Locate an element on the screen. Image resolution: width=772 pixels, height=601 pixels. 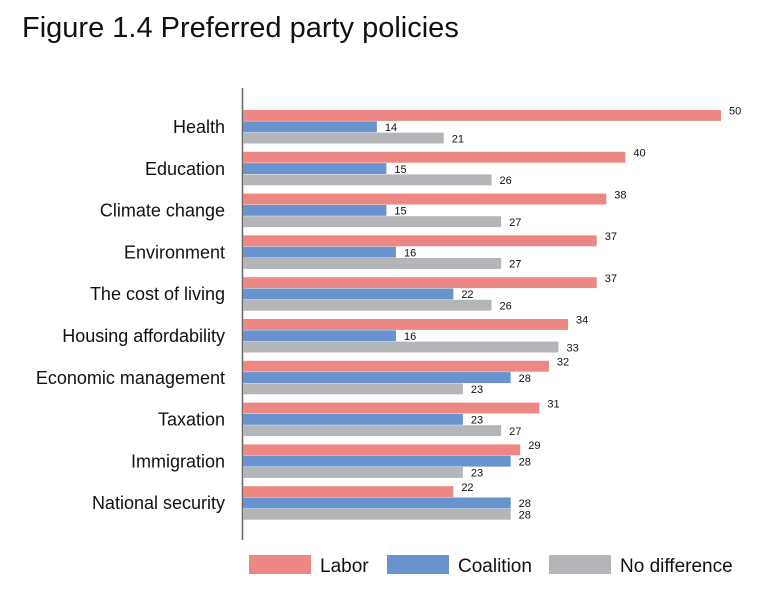
category-label: The cost of living is located at coordinates (157, 294).